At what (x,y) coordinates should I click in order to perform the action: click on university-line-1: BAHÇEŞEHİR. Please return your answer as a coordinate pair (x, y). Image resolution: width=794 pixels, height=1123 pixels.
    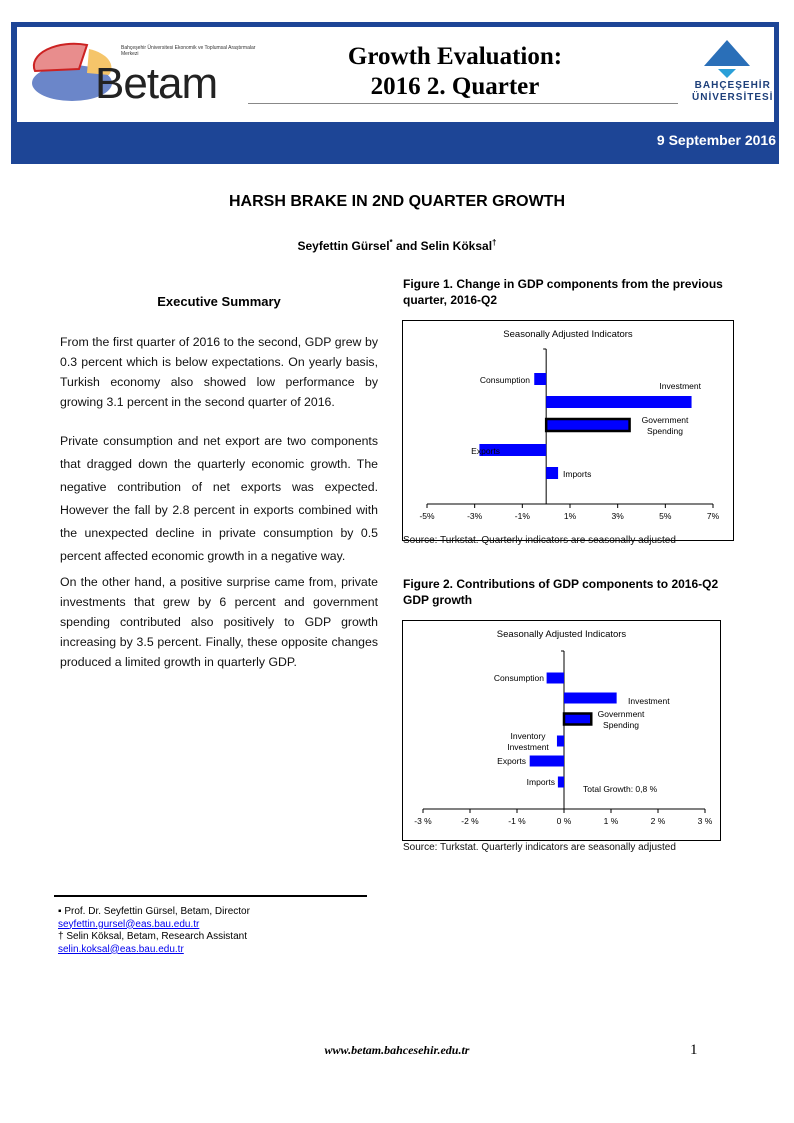
    Looking at the image, I should click on (732, 85).